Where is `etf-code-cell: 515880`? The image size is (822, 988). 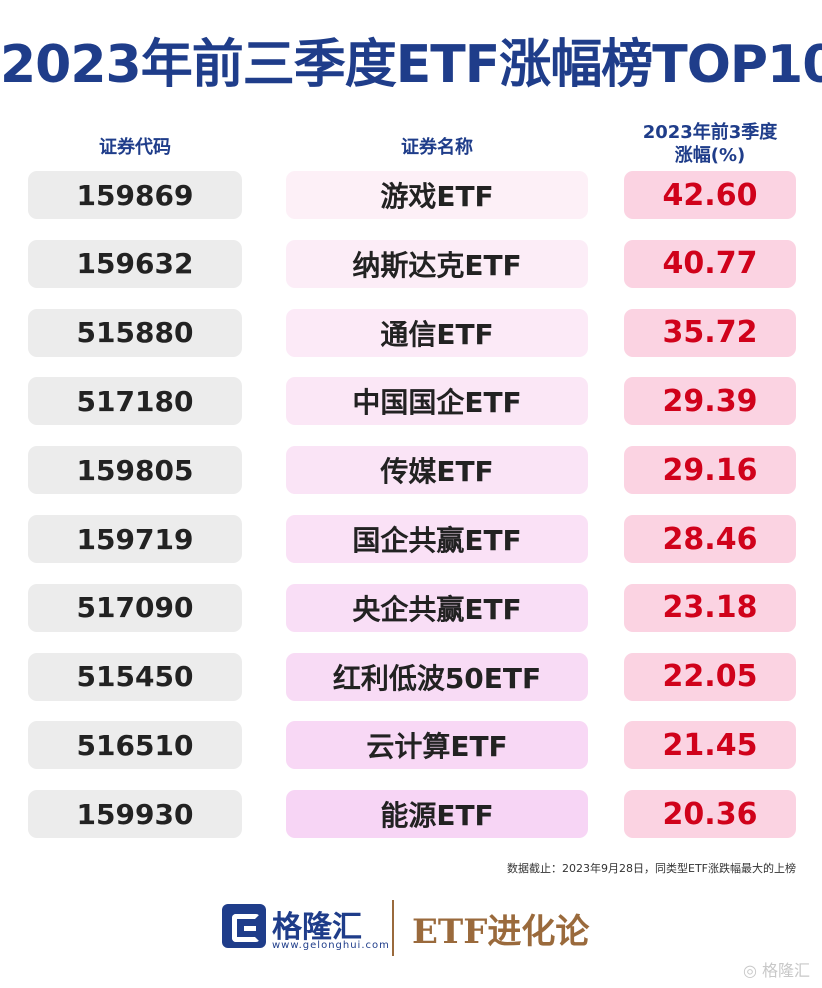
etf-code-cell: 515880 is located at coordinates (135, 332).